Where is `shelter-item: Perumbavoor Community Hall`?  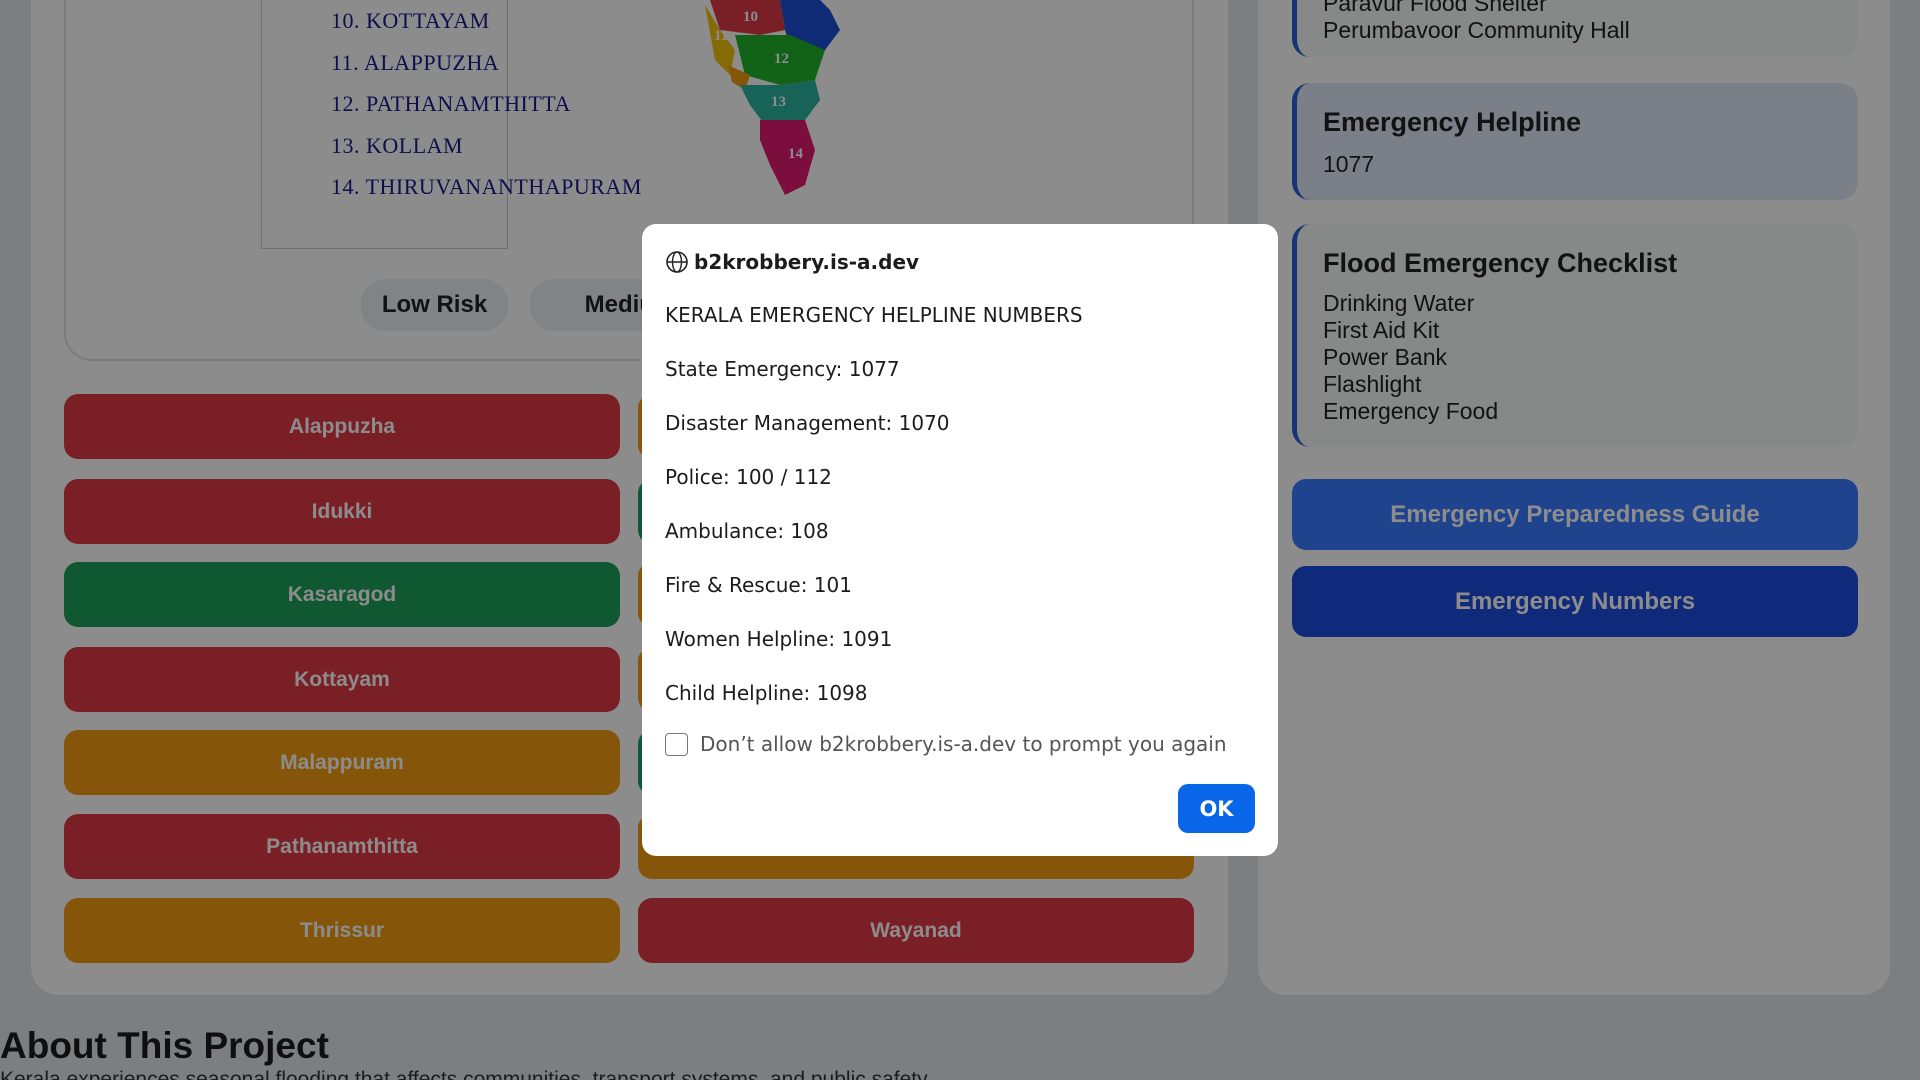
shelter-item: Perumbavoor Community Hall is located at coordinates (1476, 30).